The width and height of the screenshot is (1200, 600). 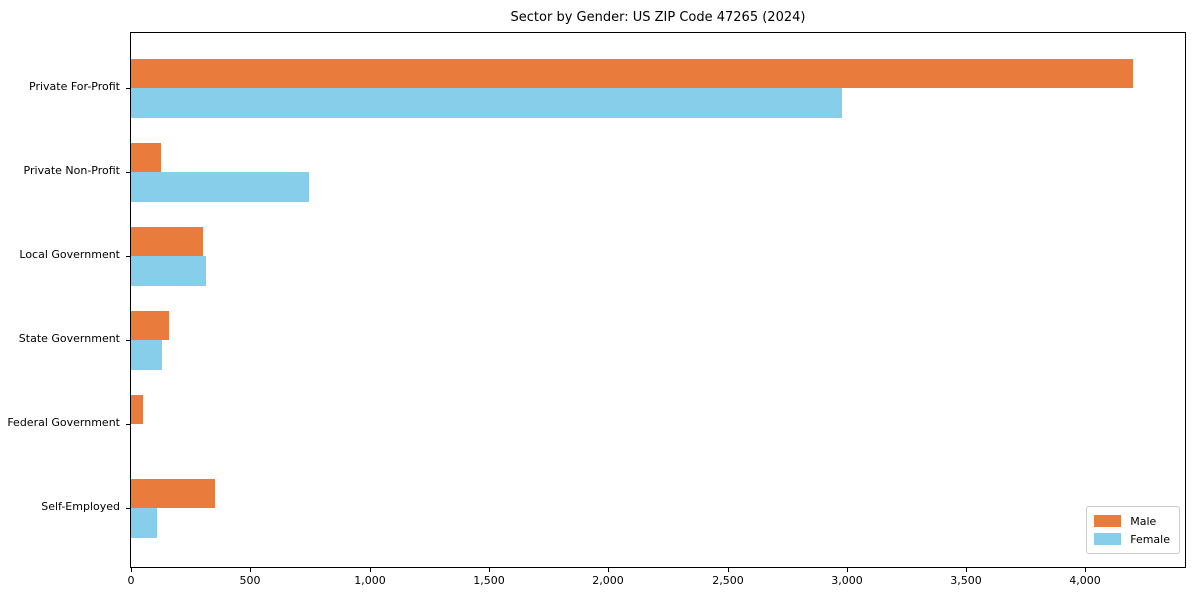 What do you see at coordinates (63, 422) in the screenshot?
I see `y-tick-label: Federal Government` at bounding box center [63, 422].